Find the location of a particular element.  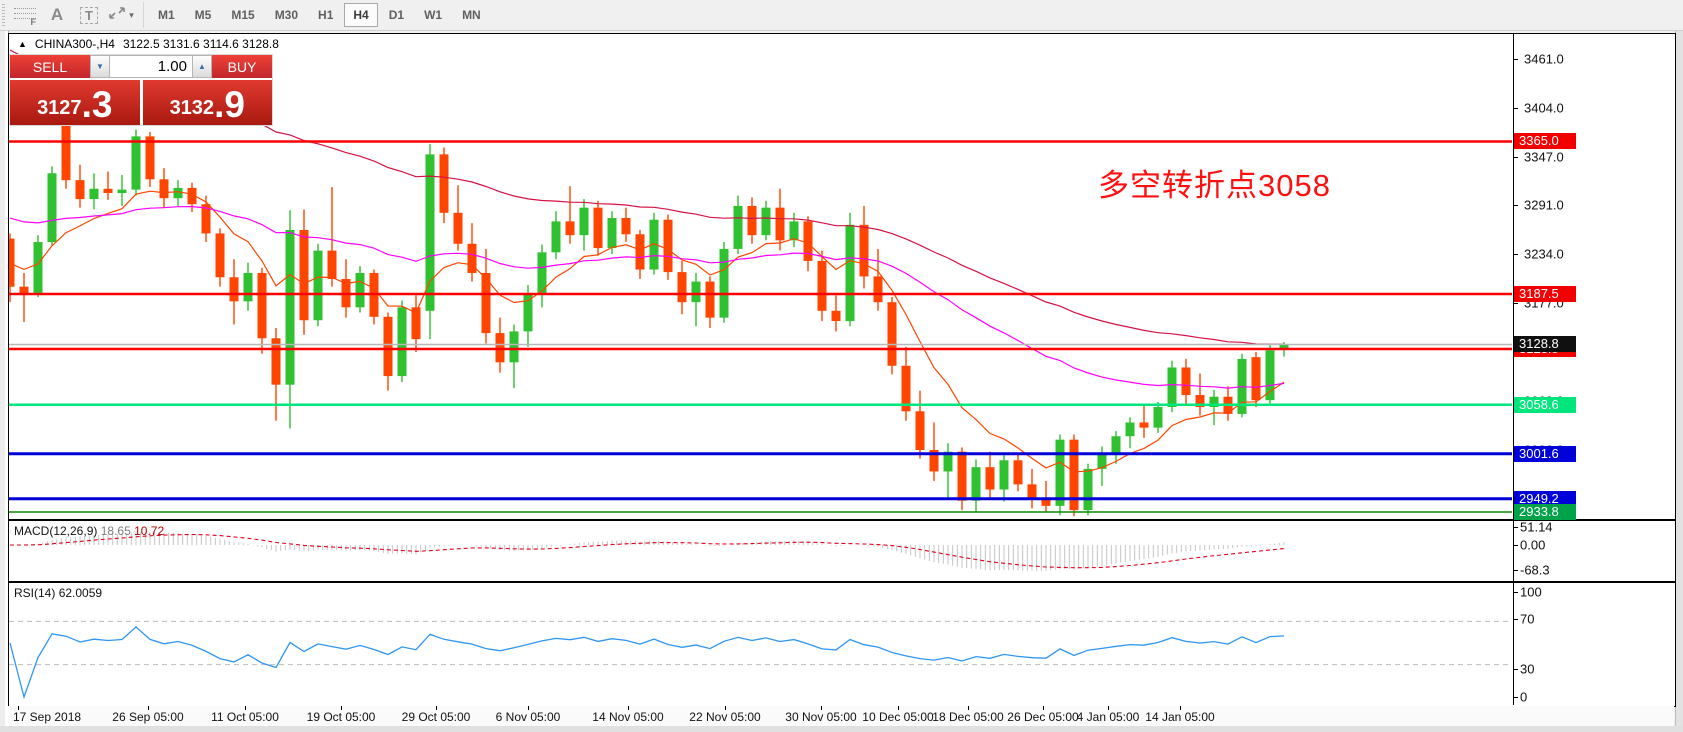

toolbar: F A T ▾ M1 M5 M15 M30 H1 H4 D1 W1 MN is located at coordinates (841, 15).